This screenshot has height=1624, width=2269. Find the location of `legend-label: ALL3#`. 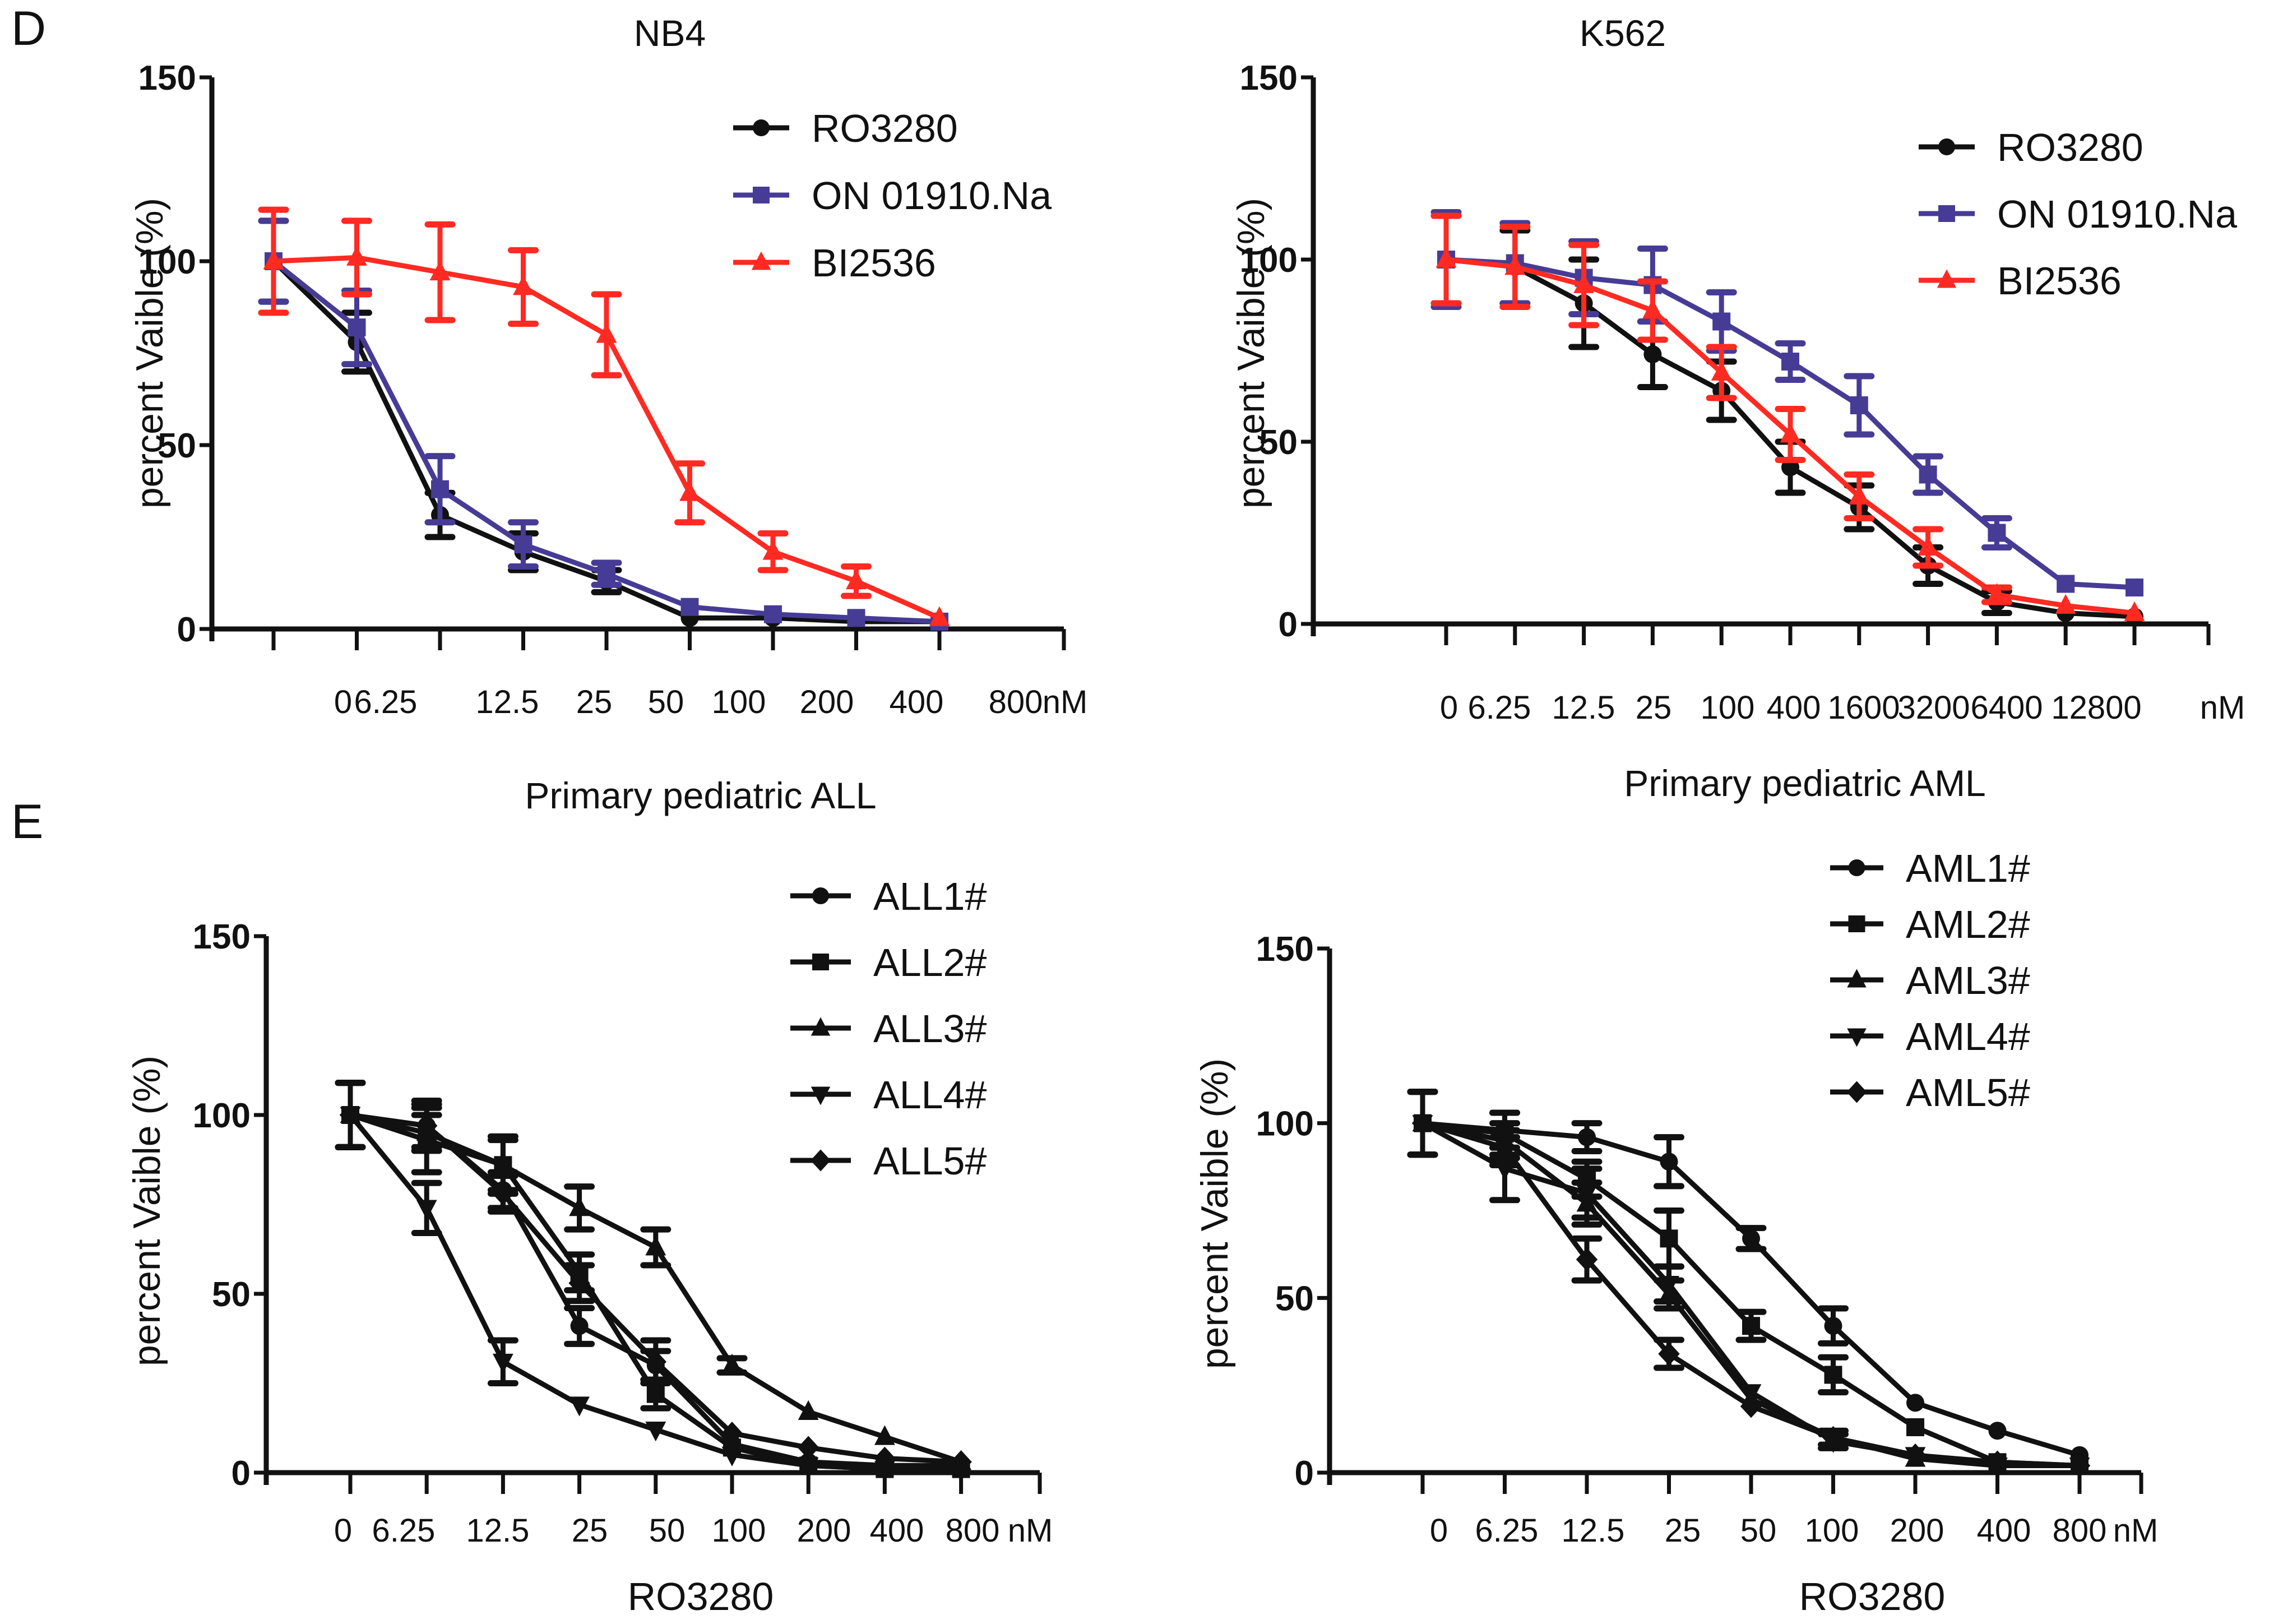

legend-label: ALL3# is located at coordinates (930, 1029).